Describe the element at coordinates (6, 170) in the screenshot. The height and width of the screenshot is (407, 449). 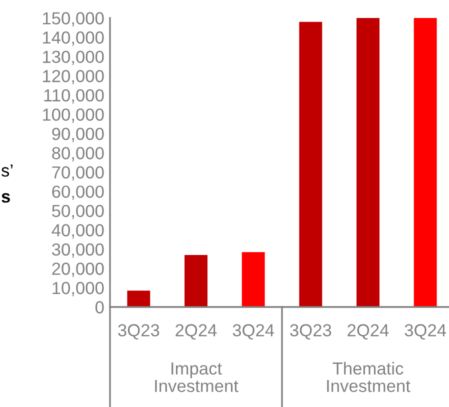
I see `text: s’` at that location.